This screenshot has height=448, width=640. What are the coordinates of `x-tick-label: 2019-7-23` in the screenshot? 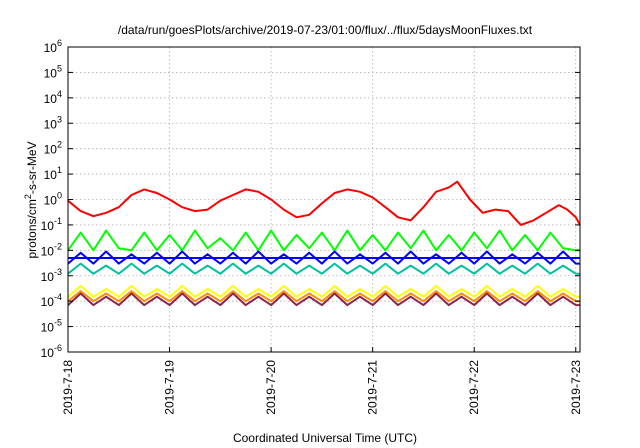 It's located at (576, 387).